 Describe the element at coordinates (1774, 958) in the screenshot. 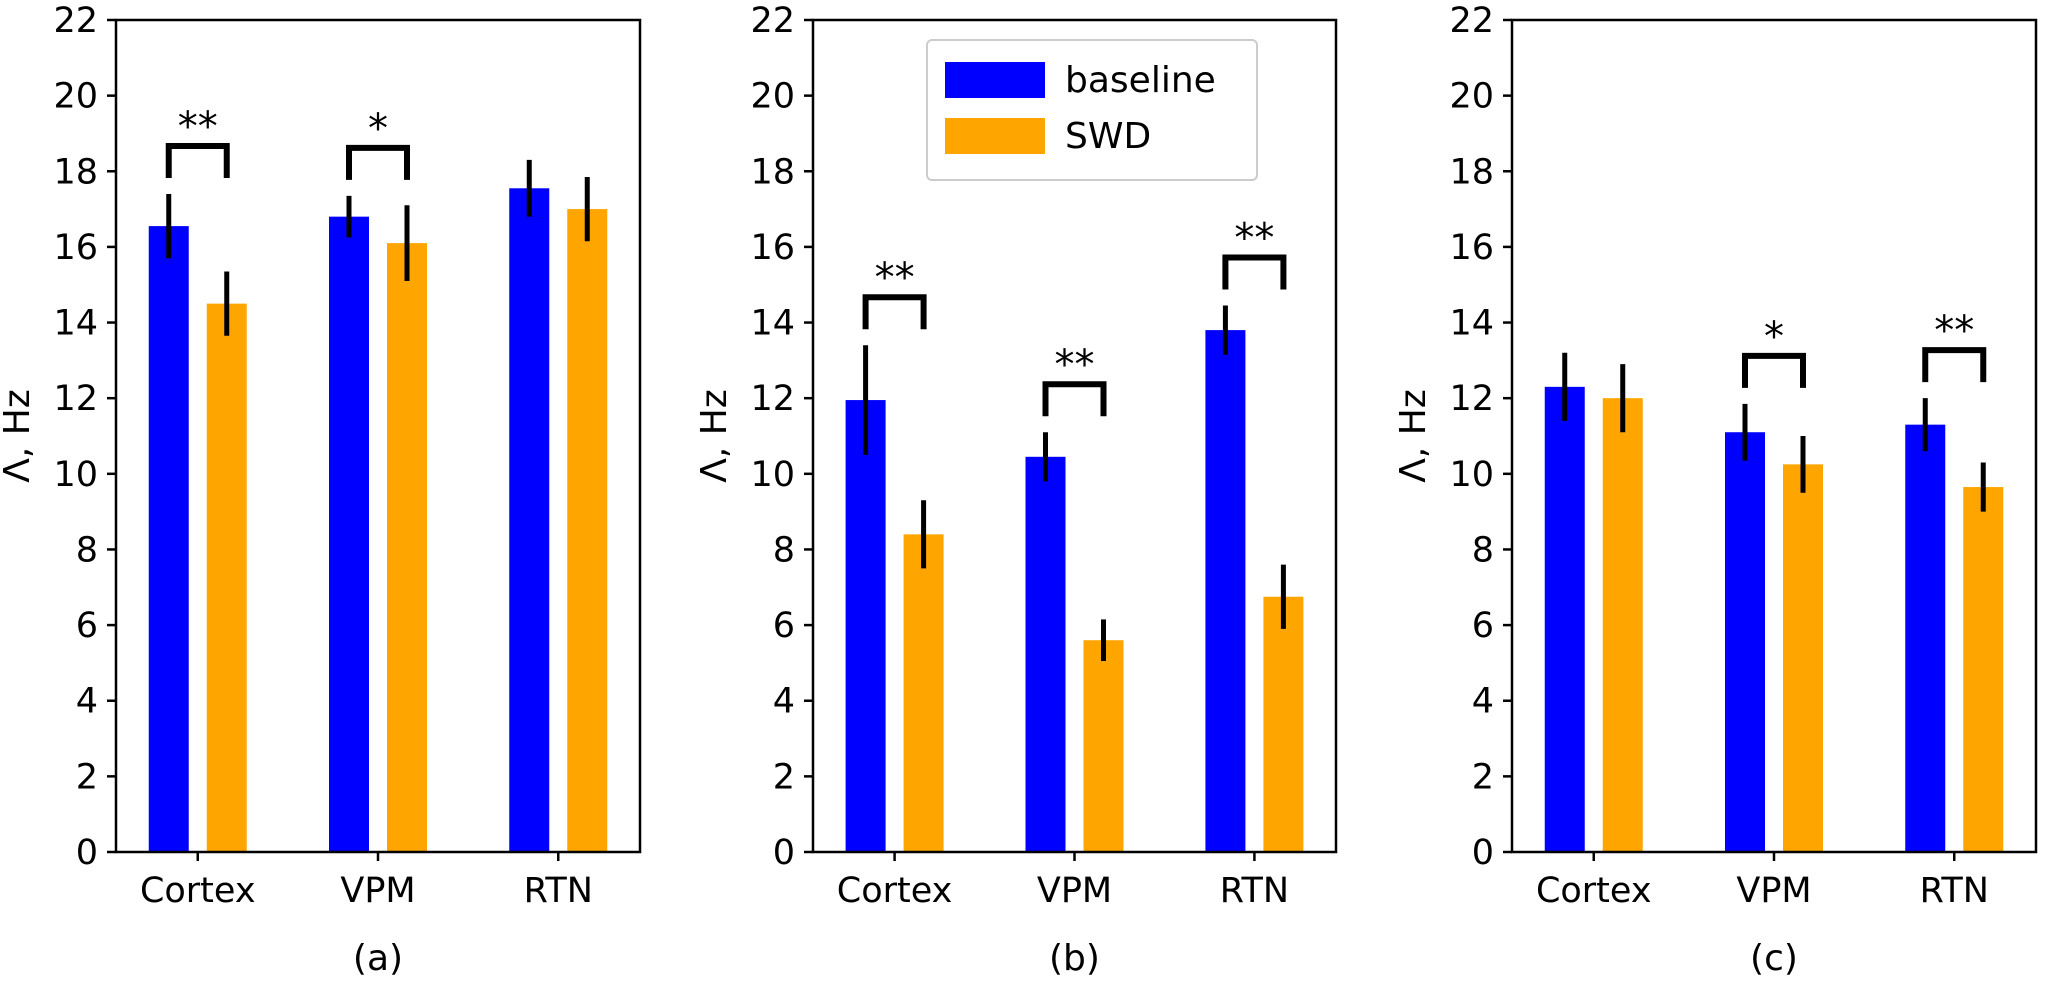

I see `panel-label: (c)` at that location.